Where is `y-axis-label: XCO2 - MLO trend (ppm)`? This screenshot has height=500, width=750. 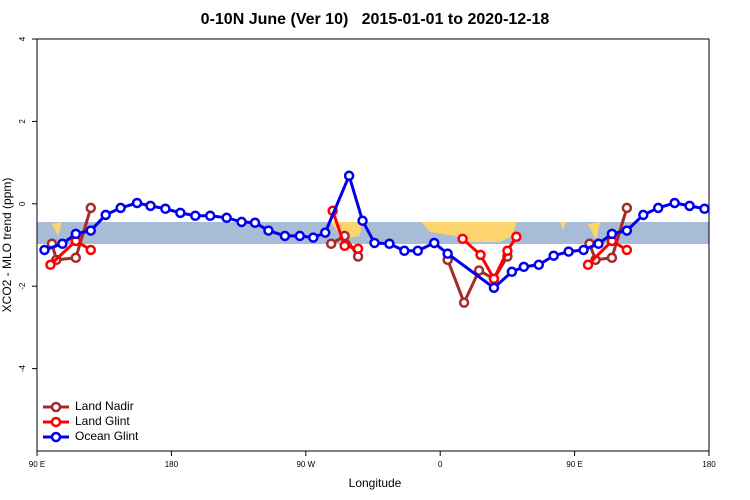 y-axis-label: XCO2 - MLO trend (ppm) is located at coordinates (7, 245).